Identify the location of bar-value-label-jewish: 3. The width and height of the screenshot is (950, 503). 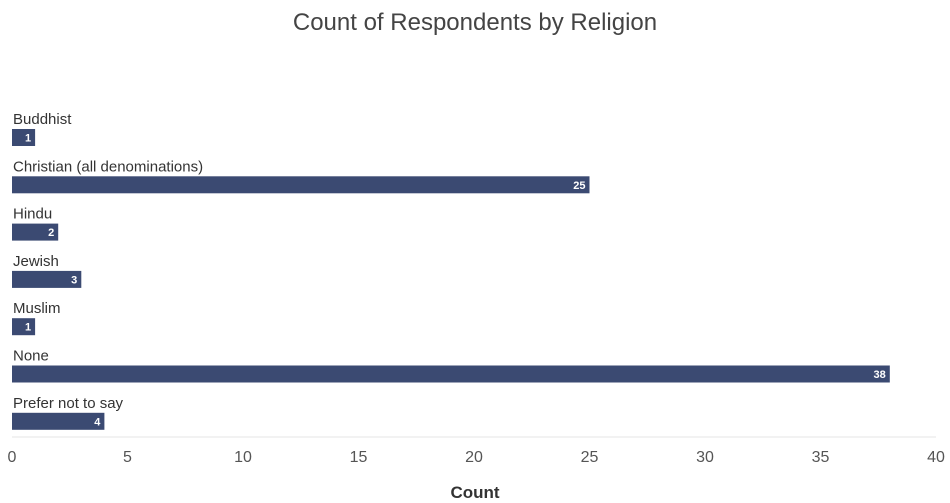
(74, 280).